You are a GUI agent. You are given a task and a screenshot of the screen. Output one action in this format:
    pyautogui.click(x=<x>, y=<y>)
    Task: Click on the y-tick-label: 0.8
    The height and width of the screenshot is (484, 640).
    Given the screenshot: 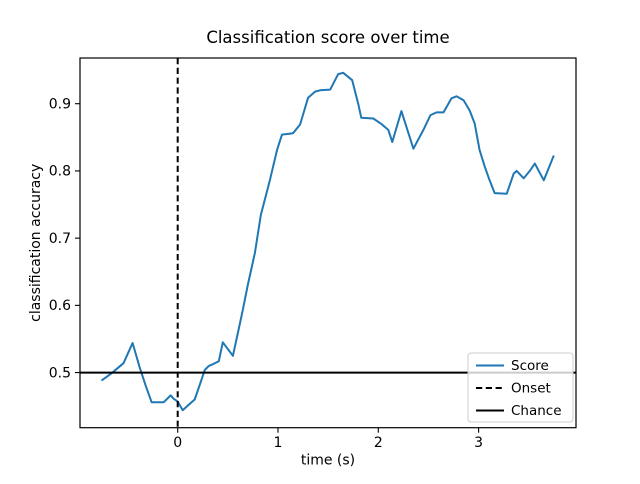 What is the action you would take?
    pyautogui.click(x=60, y=172)
    